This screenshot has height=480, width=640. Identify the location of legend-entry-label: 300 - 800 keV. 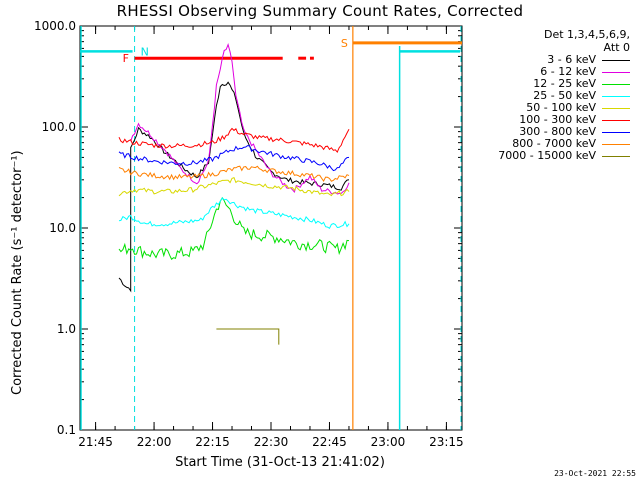
(557, 131).